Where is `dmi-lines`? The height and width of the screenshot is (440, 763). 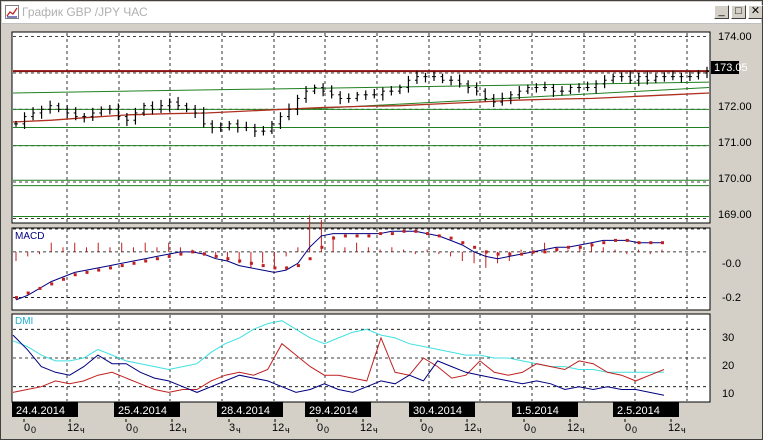
dmi-lines is located at coordinates (338, 358).